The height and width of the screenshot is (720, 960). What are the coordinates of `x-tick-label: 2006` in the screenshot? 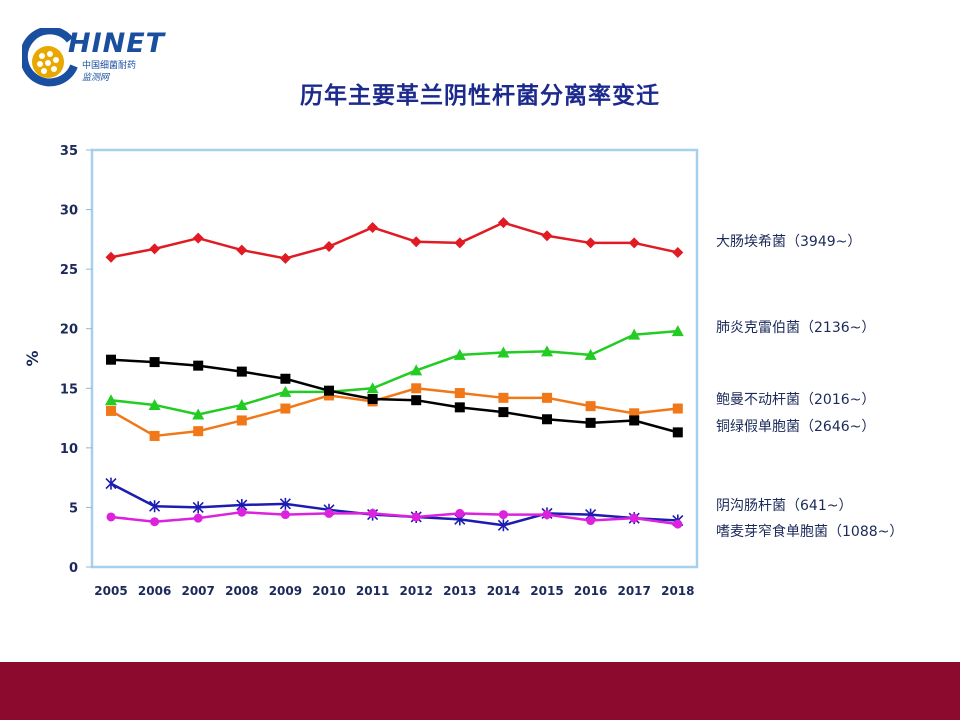 It's located at (154, 591).